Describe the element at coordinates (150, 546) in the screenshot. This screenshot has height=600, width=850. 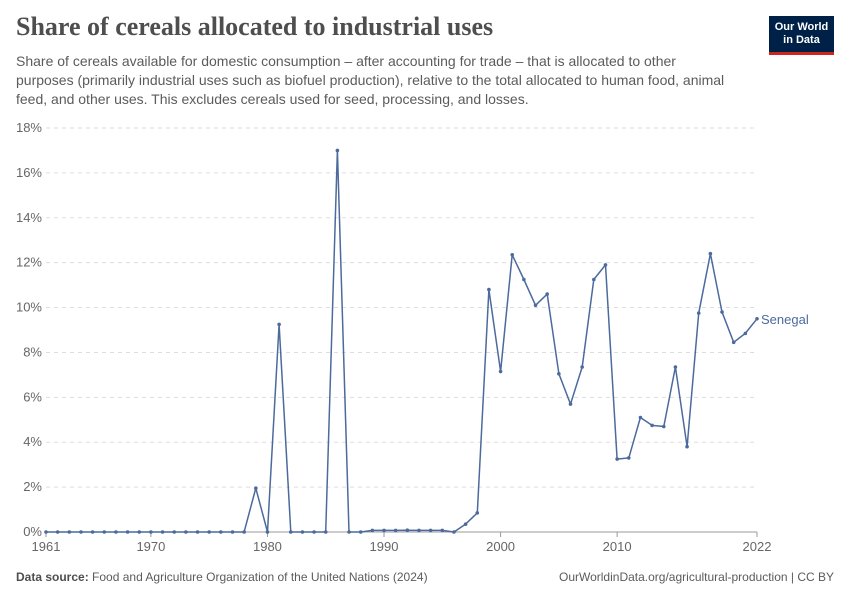
I see `x-tick-label: 1970` at that location.